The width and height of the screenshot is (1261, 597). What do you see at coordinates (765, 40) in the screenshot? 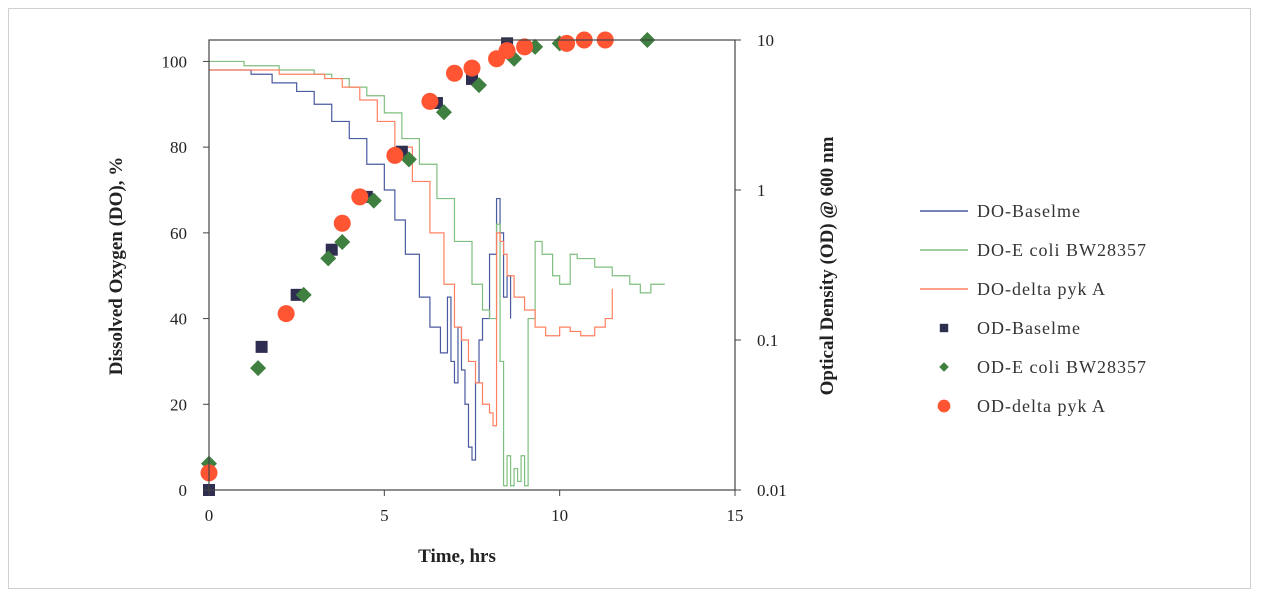
I see `y-right-tick-label: 10` at bounding box center [765, 40].